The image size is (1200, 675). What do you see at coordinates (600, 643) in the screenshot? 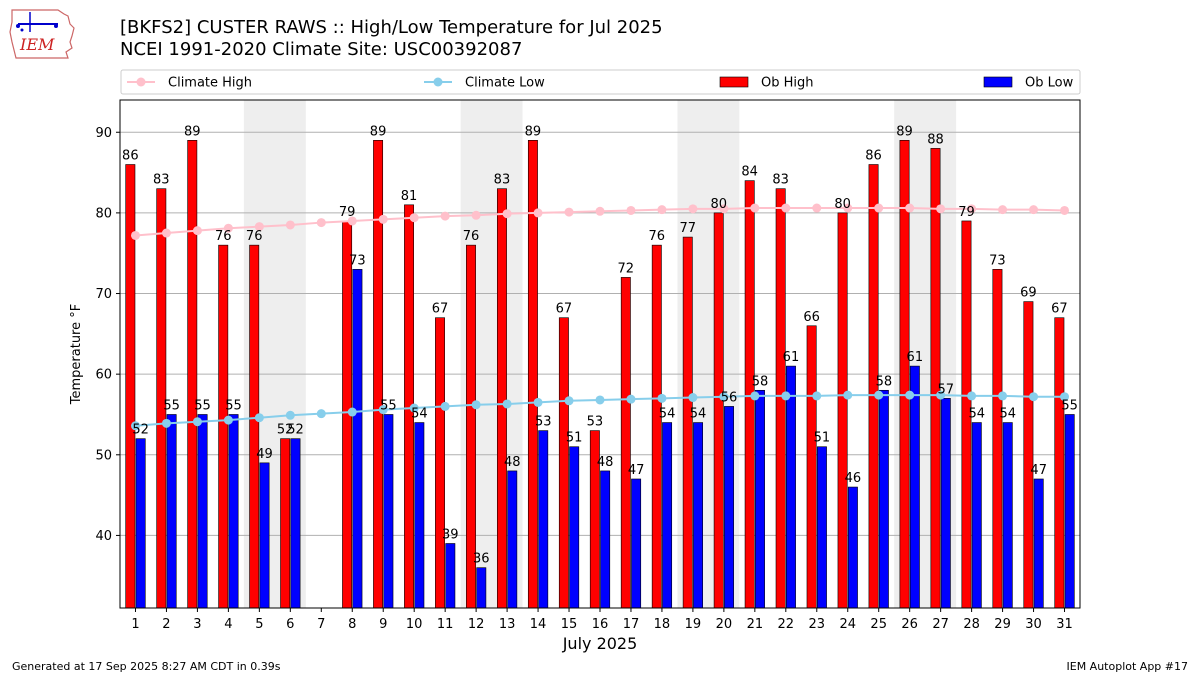
I see `x-axis-label: July 2025` at bounding box center [600, 643].